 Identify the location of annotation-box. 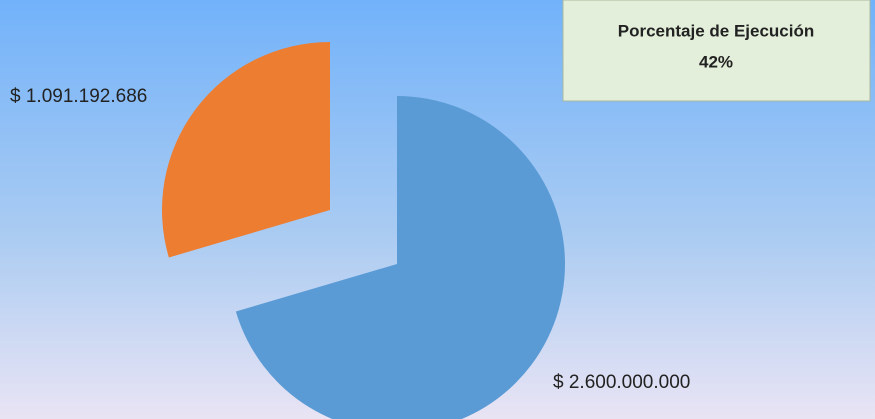
(716, 51).